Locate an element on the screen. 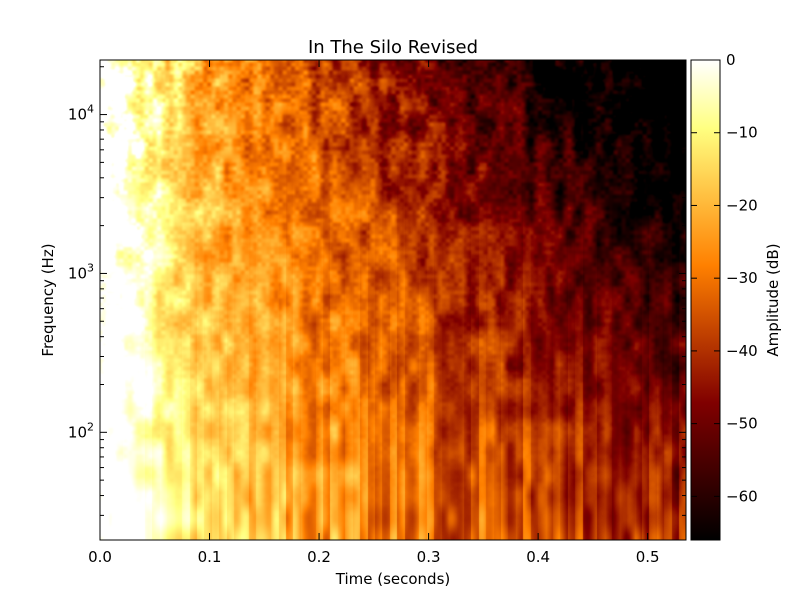 Image resolution: width=800 pixels, height=600 pixels. colorbar-tick-label: −30 is located at coordinates (742, 278).